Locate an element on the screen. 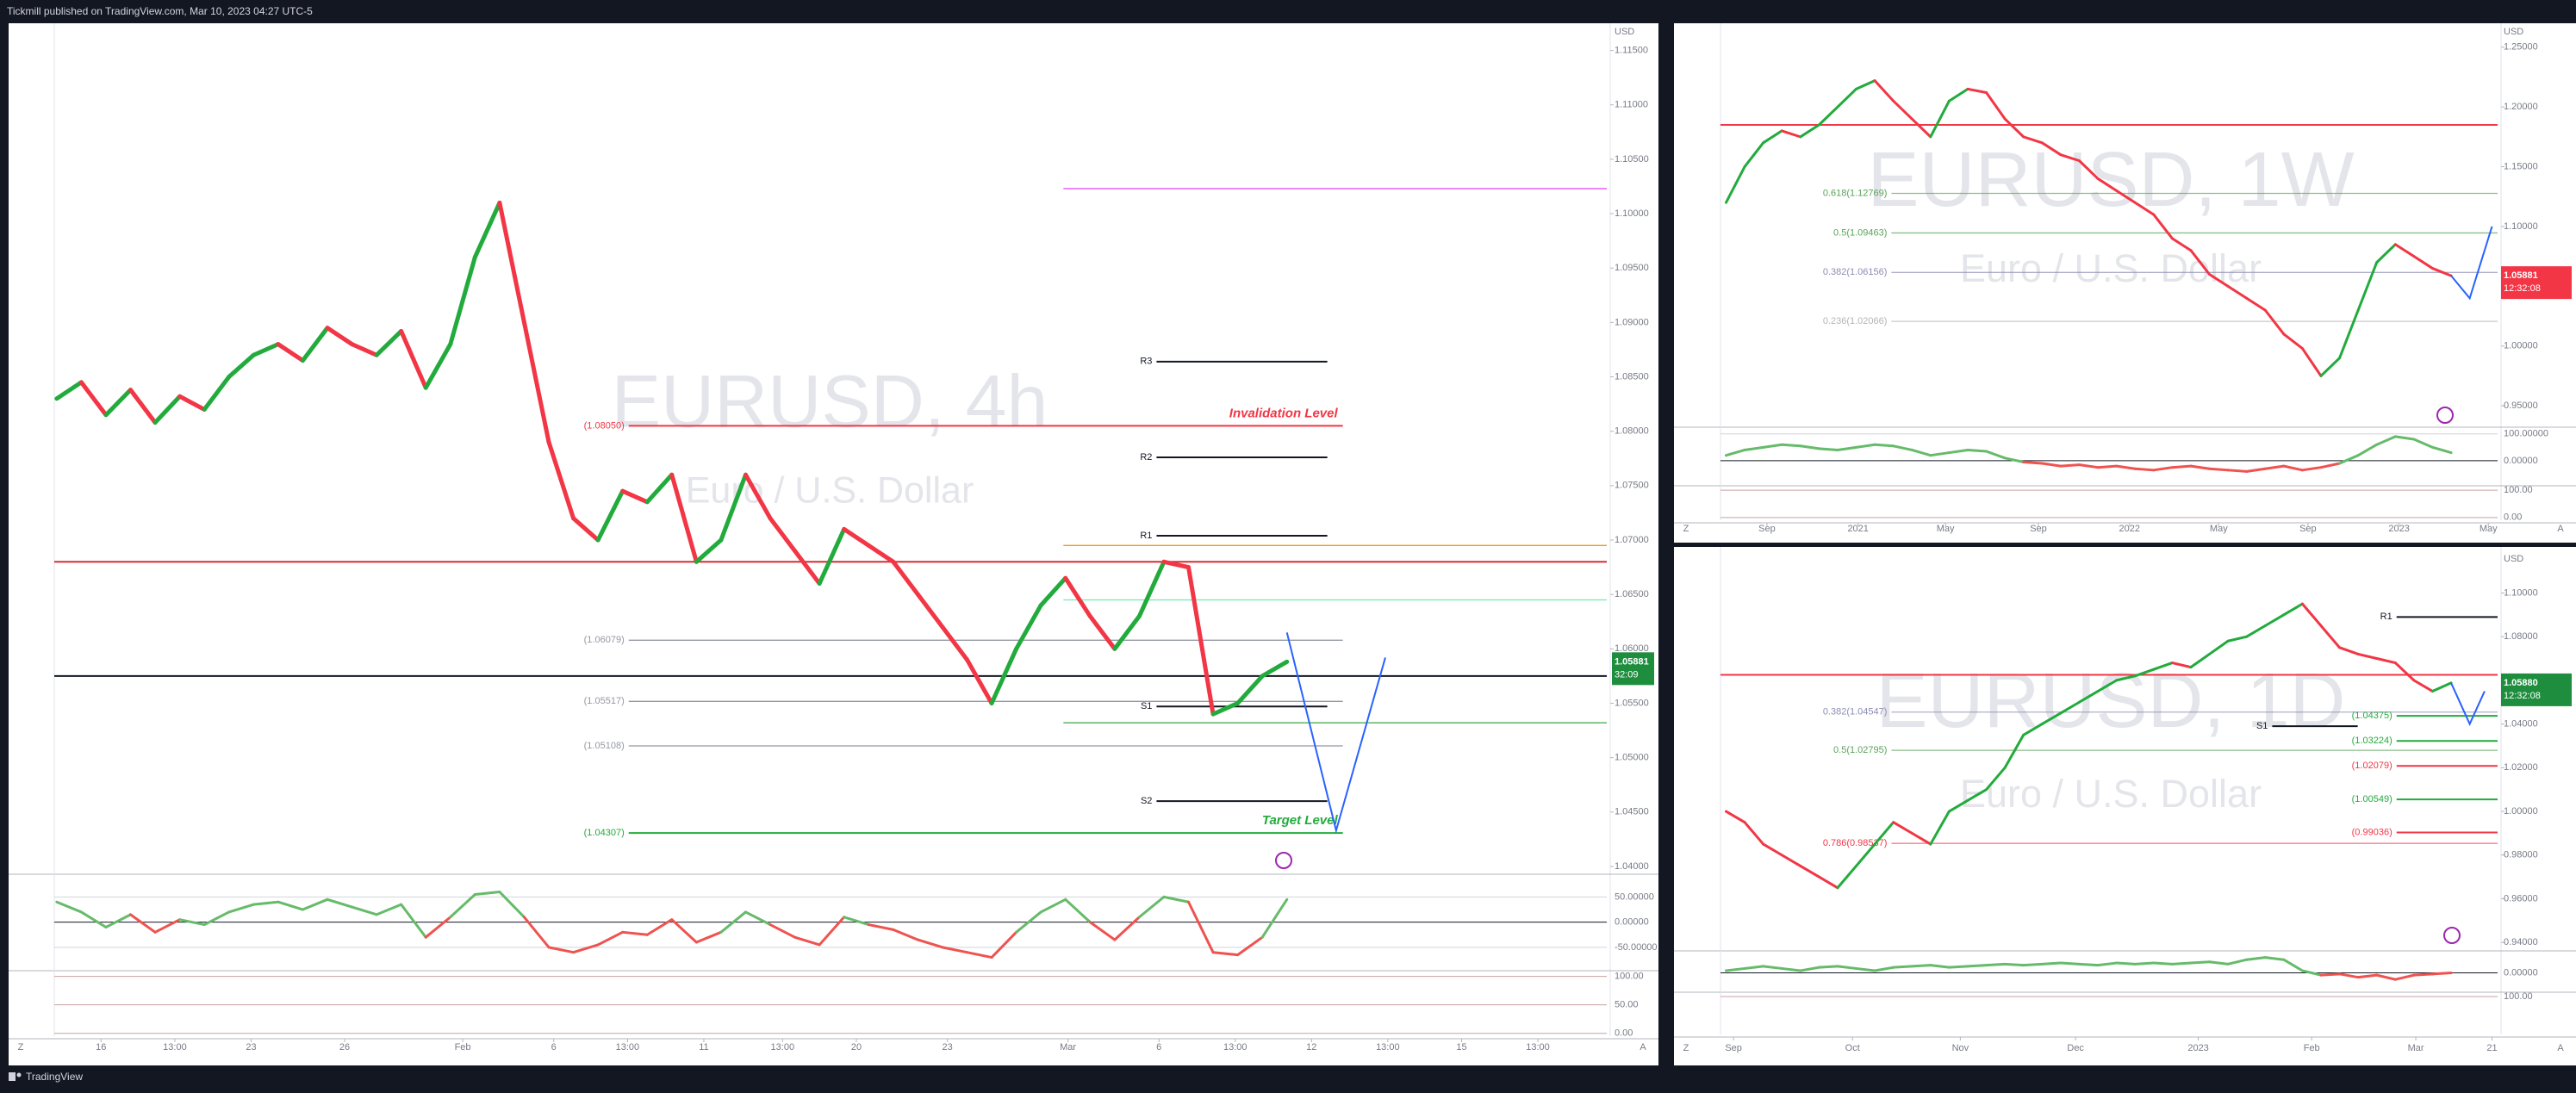 This screenshot has height=1093, width=2576. oscillator-tick-label: -50.00000 is located at coordinates (1637, 947).